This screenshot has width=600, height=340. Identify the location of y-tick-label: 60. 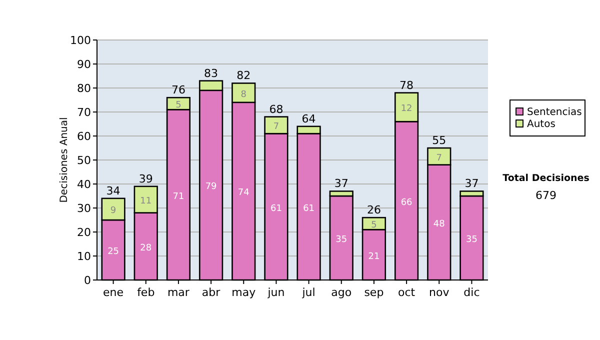
(84, 136).